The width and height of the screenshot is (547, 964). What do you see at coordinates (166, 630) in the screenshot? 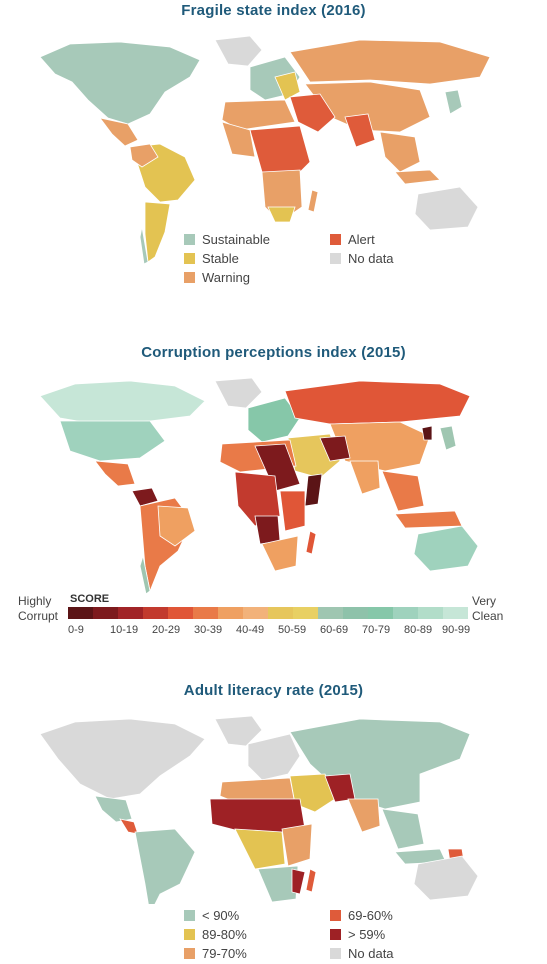
I see `score-tick-20-29: 20-29` at bounding box center [166, 630].